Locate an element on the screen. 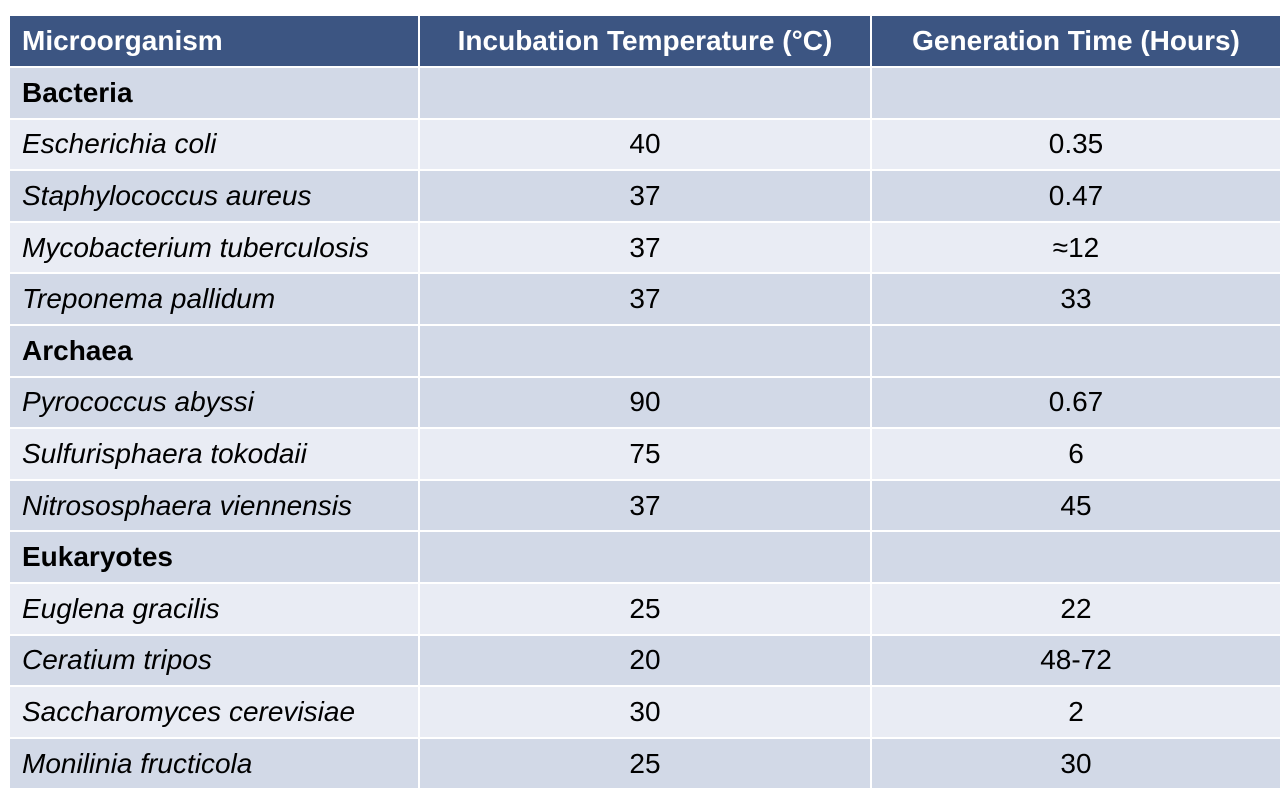 This screenshot has height=792, width=1288. header-microorganism: Microorganism is located at coordinates (214, 41).